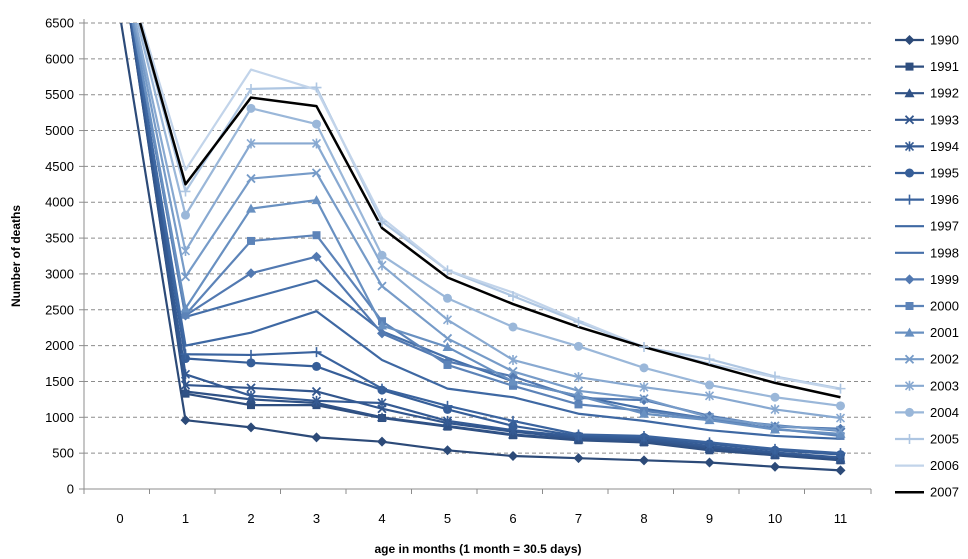  I want to click on x-tick-label: 1, so click(185, 518).